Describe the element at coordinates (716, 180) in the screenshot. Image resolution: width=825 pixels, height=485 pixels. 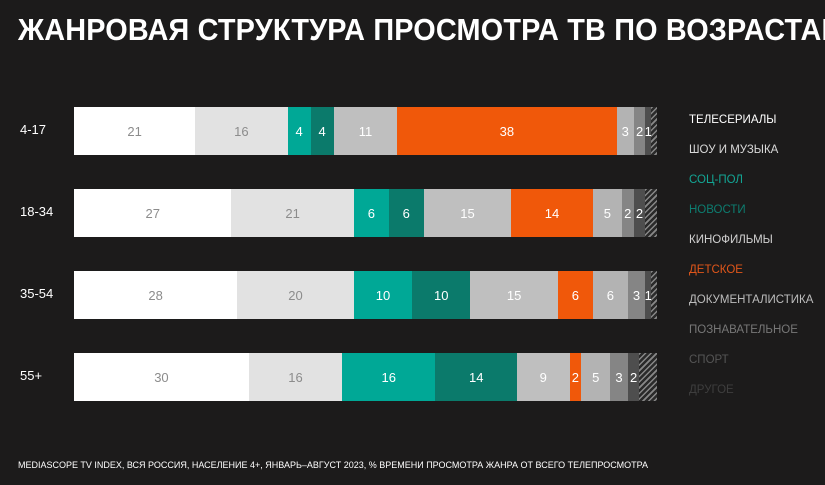
I see `legend-item: СОЦ-ПОЛ` at that location.